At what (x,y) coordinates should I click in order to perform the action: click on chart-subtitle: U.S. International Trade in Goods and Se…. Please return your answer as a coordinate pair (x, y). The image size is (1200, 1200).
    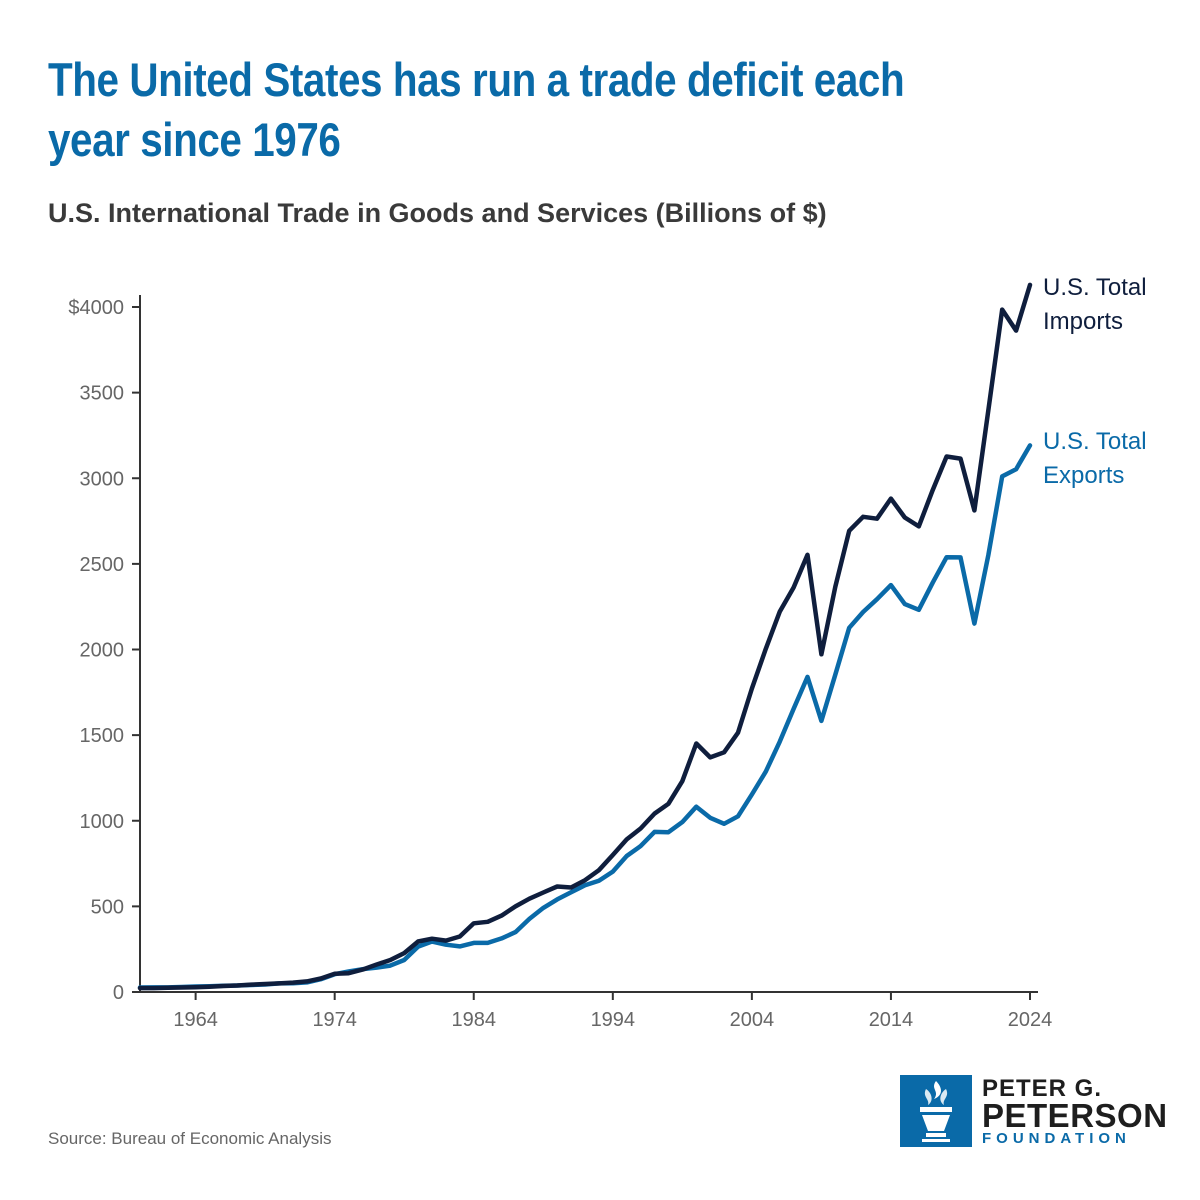
    Looking at the image, I should click on (437, 213).